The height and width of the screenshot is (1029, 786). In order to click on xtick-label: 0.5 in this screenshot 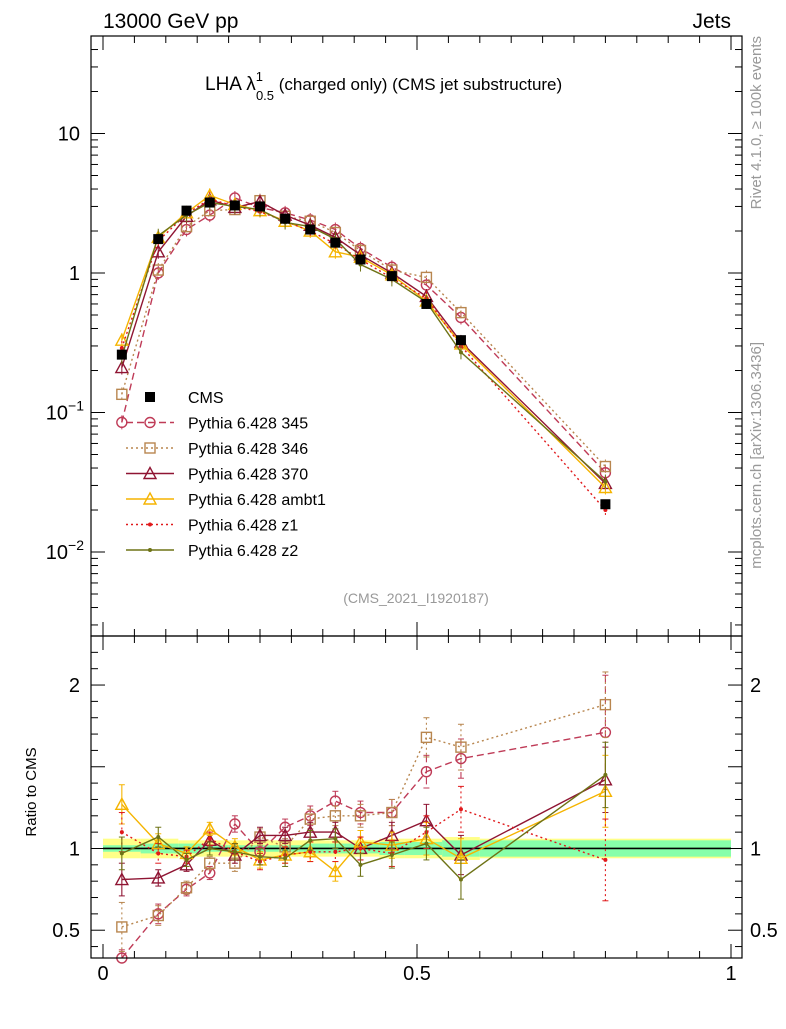, I will do `click(417, 974)`.